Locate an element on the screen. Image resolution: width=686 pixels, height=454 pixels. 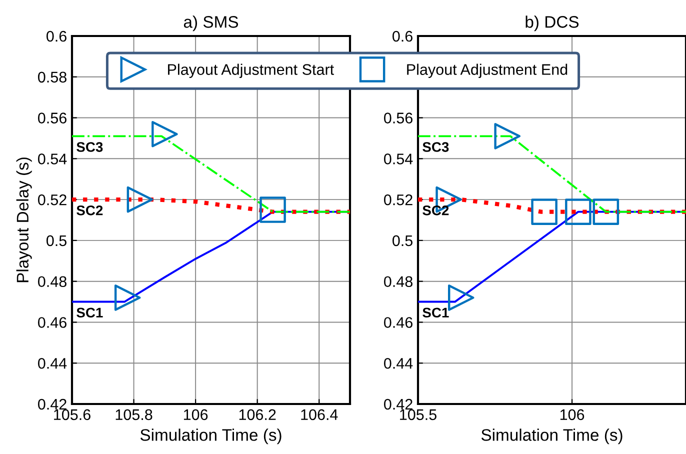
x-tick-label: 105.8 is located at coordinates (134, 414).